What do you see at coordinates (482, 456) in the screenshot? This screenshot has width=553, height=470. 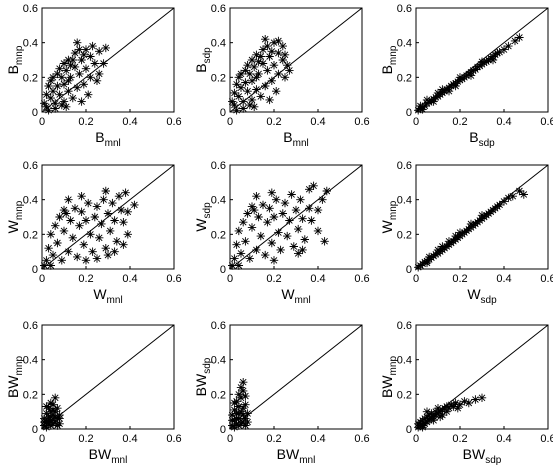 I see `x-axis-label: BWsdp` at bounding box center [482, 456].